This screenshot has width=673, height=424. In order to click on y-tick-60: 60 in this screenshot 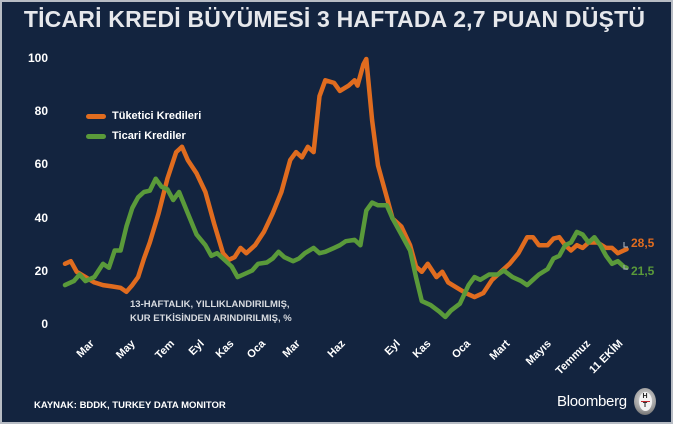, I will do `click(41, 164)`.